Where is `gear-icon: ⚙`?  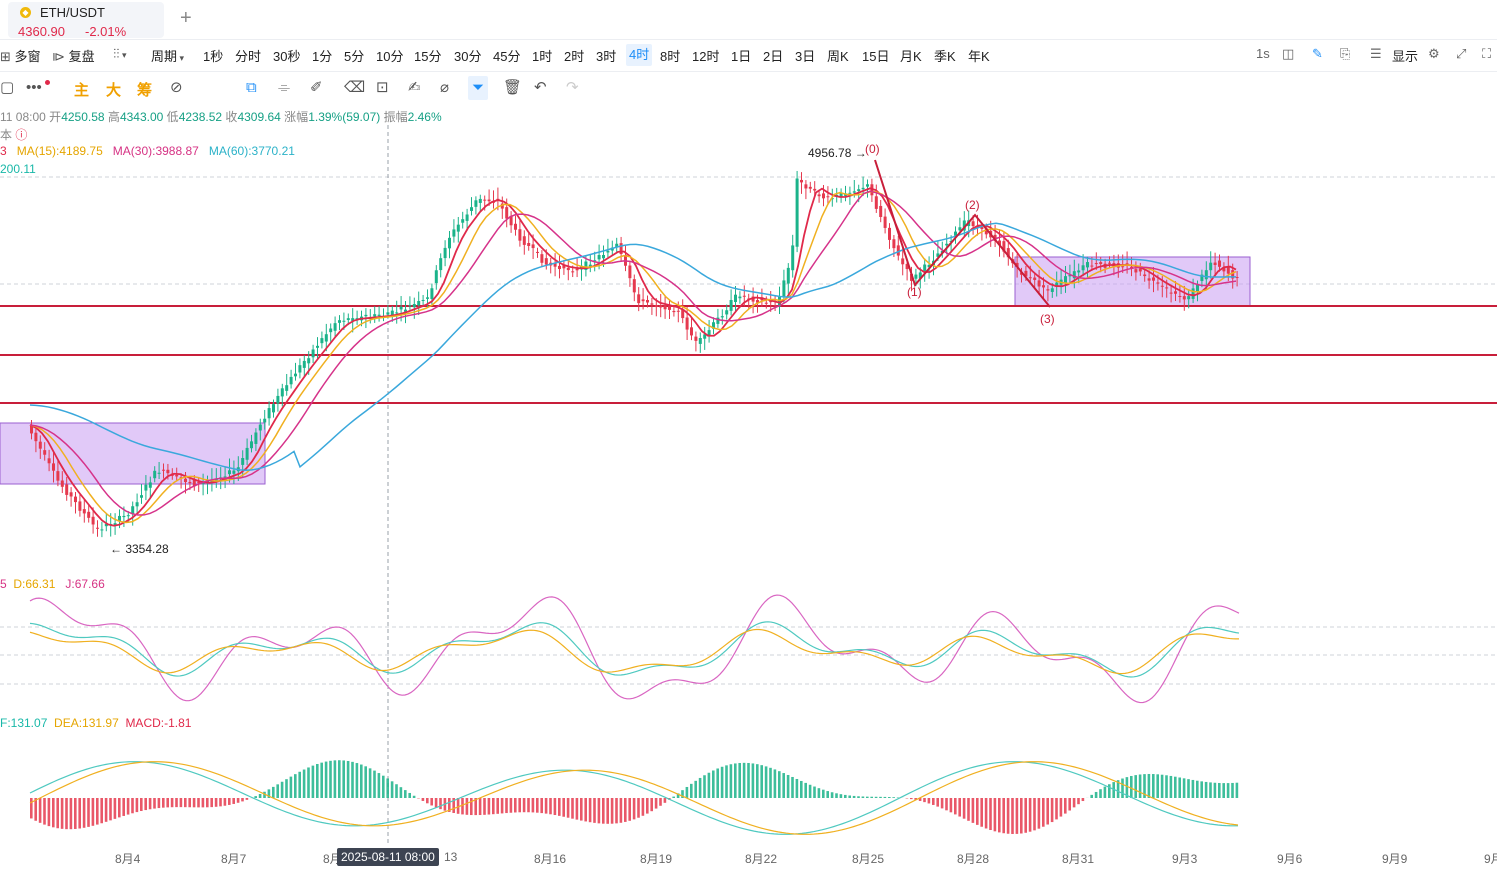 gear-icon: ⚙ is located at coordinates (1434, 53).